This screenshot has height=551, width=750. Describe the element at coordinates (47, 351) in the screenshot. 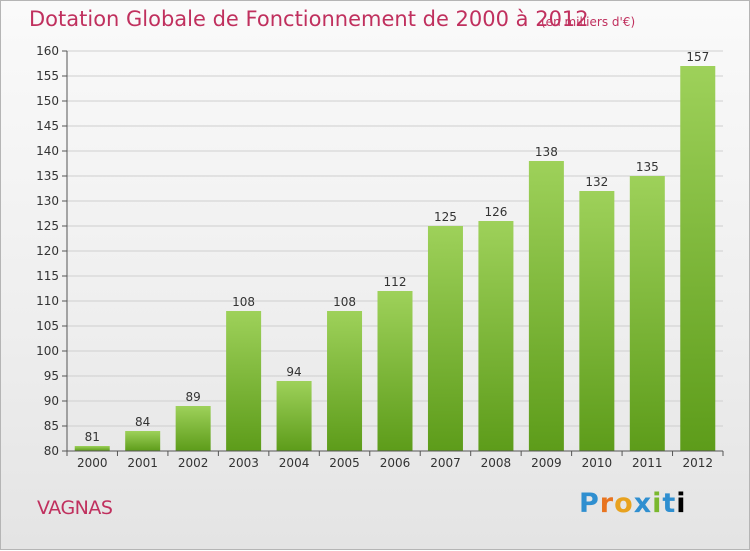

I see `y-tick-label: 100` at that location.